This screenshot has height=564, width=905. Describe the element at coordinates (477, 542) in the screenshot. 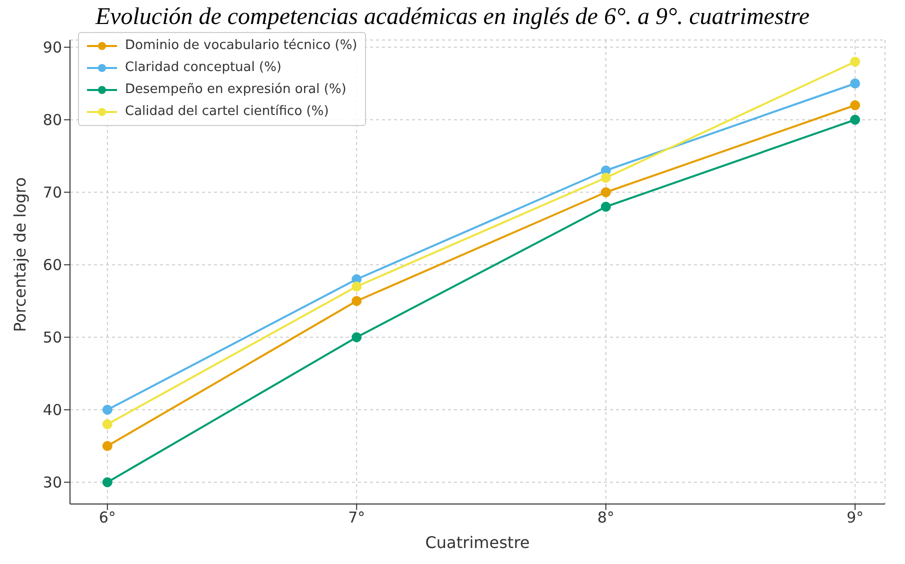

I see `x-axis-title: Cuatrimestre` at that location.